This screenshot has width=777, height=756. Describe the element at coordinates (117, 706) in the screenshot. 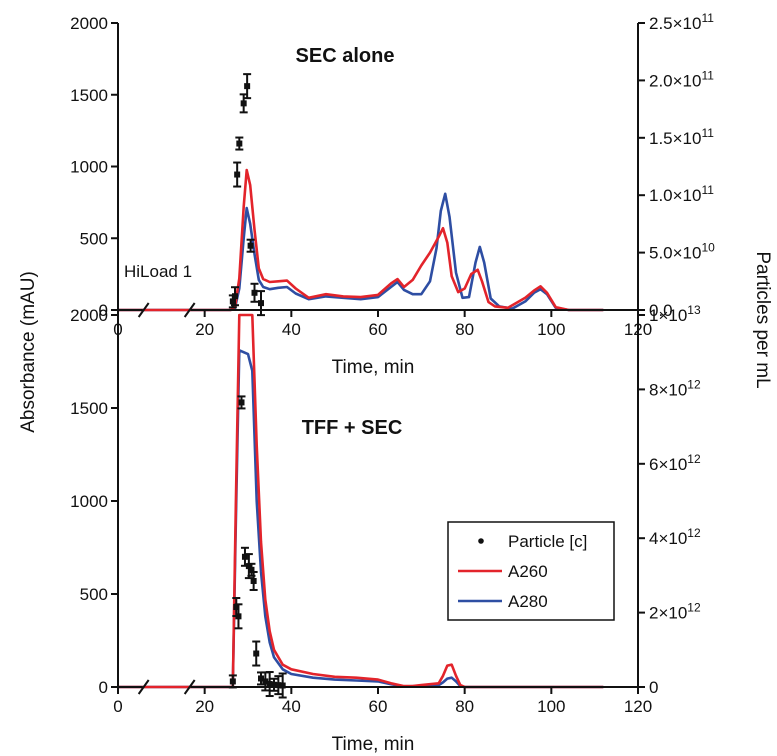

I see `x-tick-label: 0` at that location.